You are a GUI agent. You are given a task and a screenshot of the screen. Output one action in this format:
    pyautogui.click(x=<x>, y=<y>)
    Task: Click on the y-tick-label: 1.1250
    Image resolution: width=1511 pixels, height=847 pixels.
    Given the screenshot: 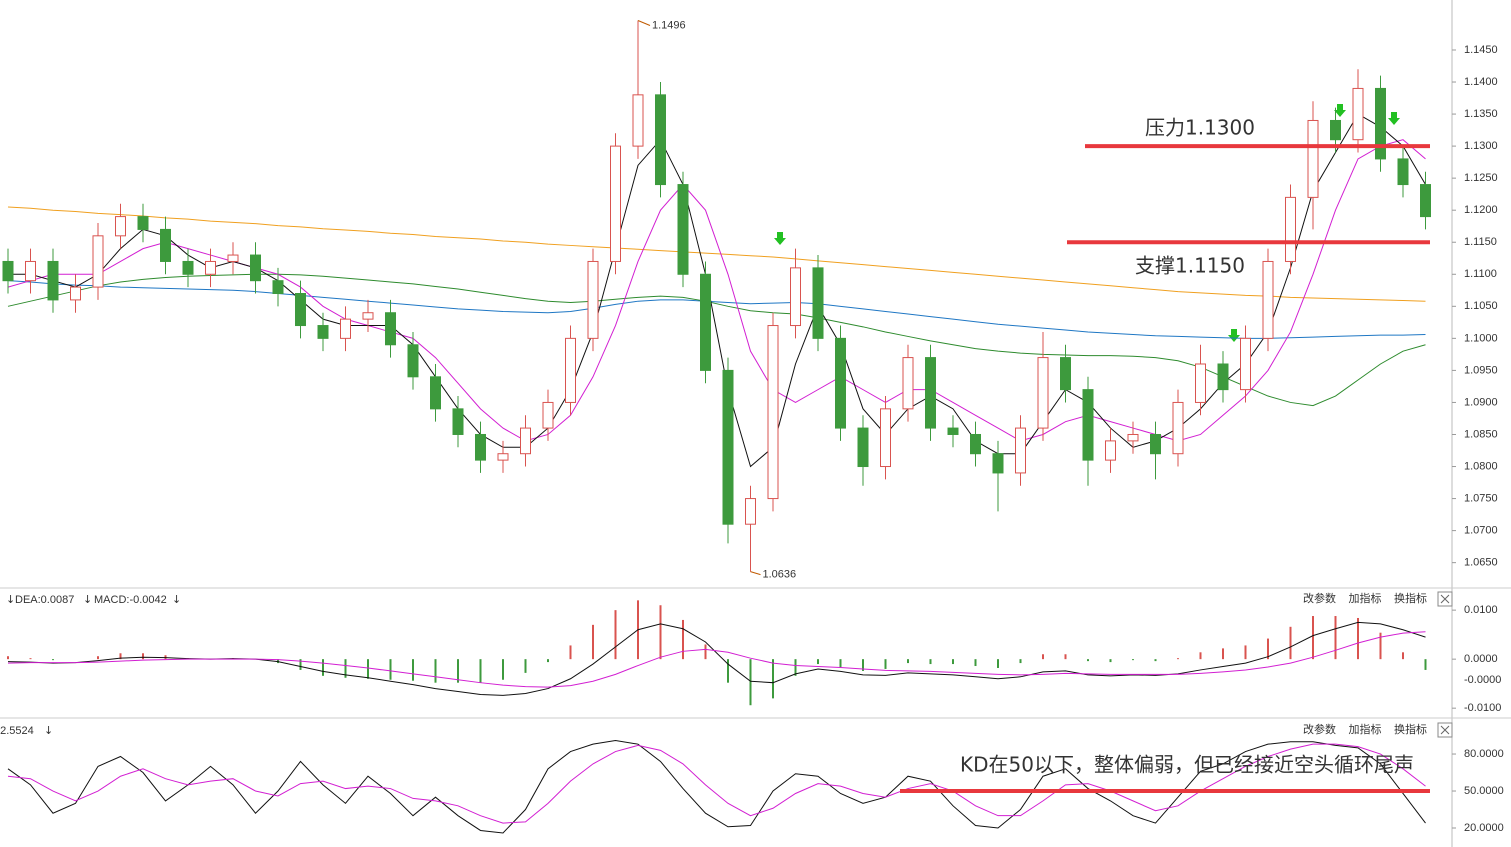 What is the action you would take?
    pyautogui.click(x=1481, y=178)
    